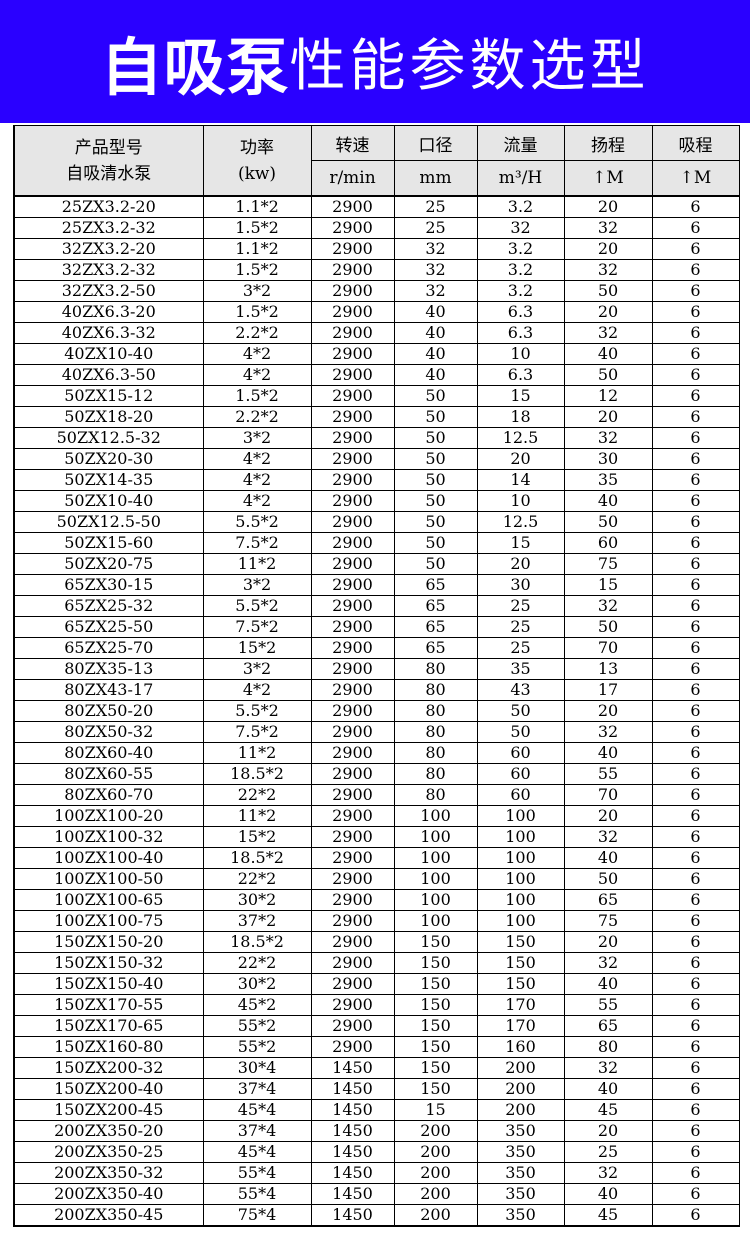 Image resolution: width=750 pixels, height=1244 pixels. I want to click on table-cell: 150ZX150-32, so click(108, 963).